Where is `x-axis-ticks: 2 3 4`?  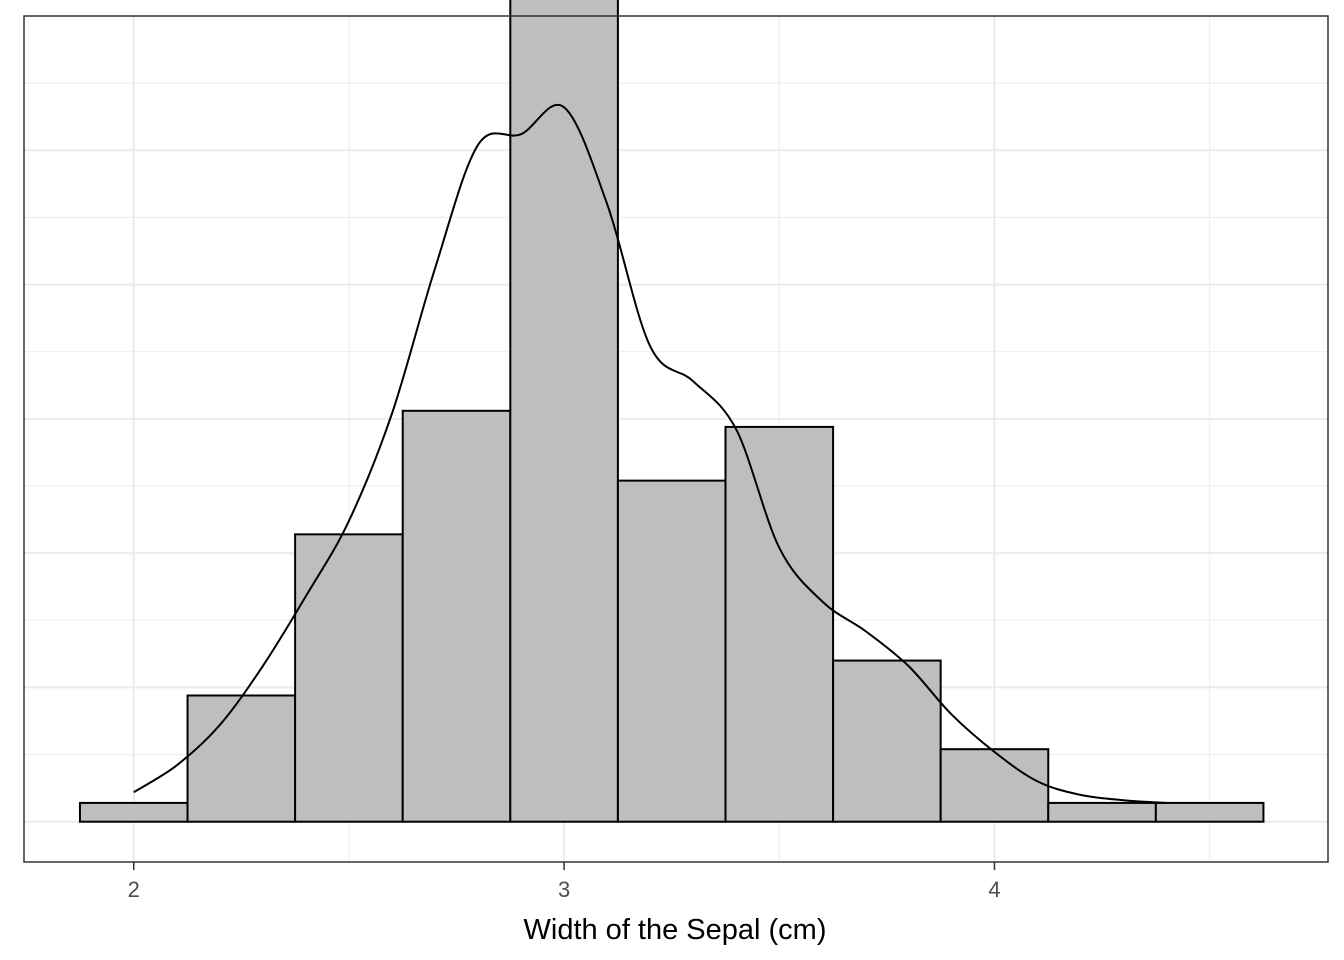 x-axis-ticks: 2 3 4 is located at coordinates (564, 882).